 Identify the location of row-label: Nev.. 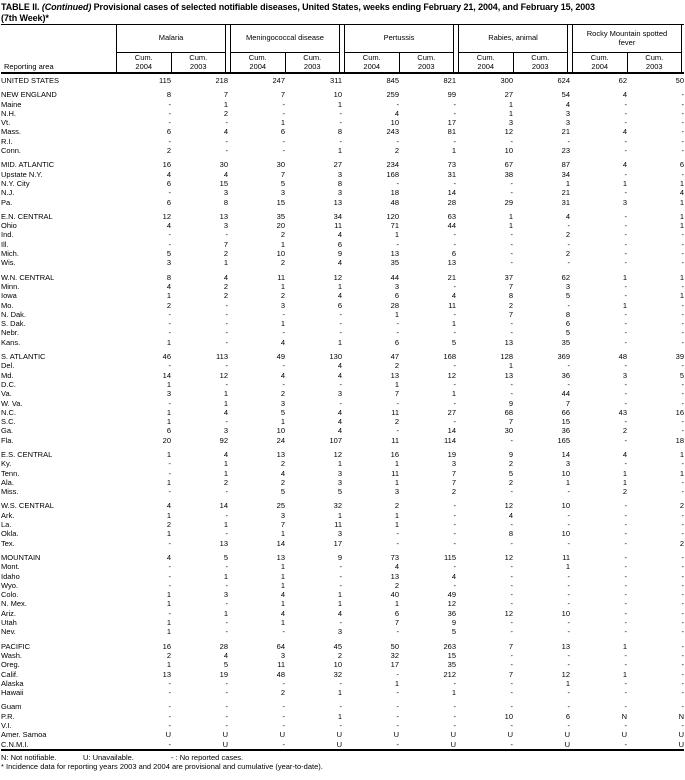
(8, 632).